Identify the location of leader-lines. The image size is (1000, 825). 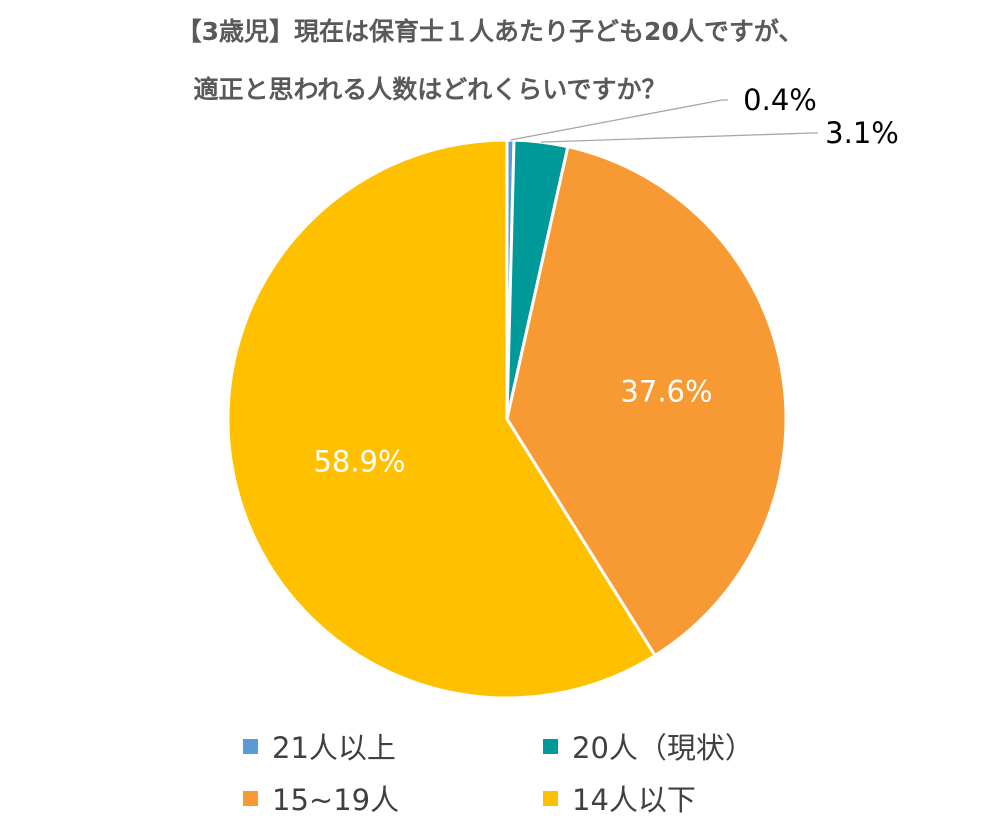
(664, 121).